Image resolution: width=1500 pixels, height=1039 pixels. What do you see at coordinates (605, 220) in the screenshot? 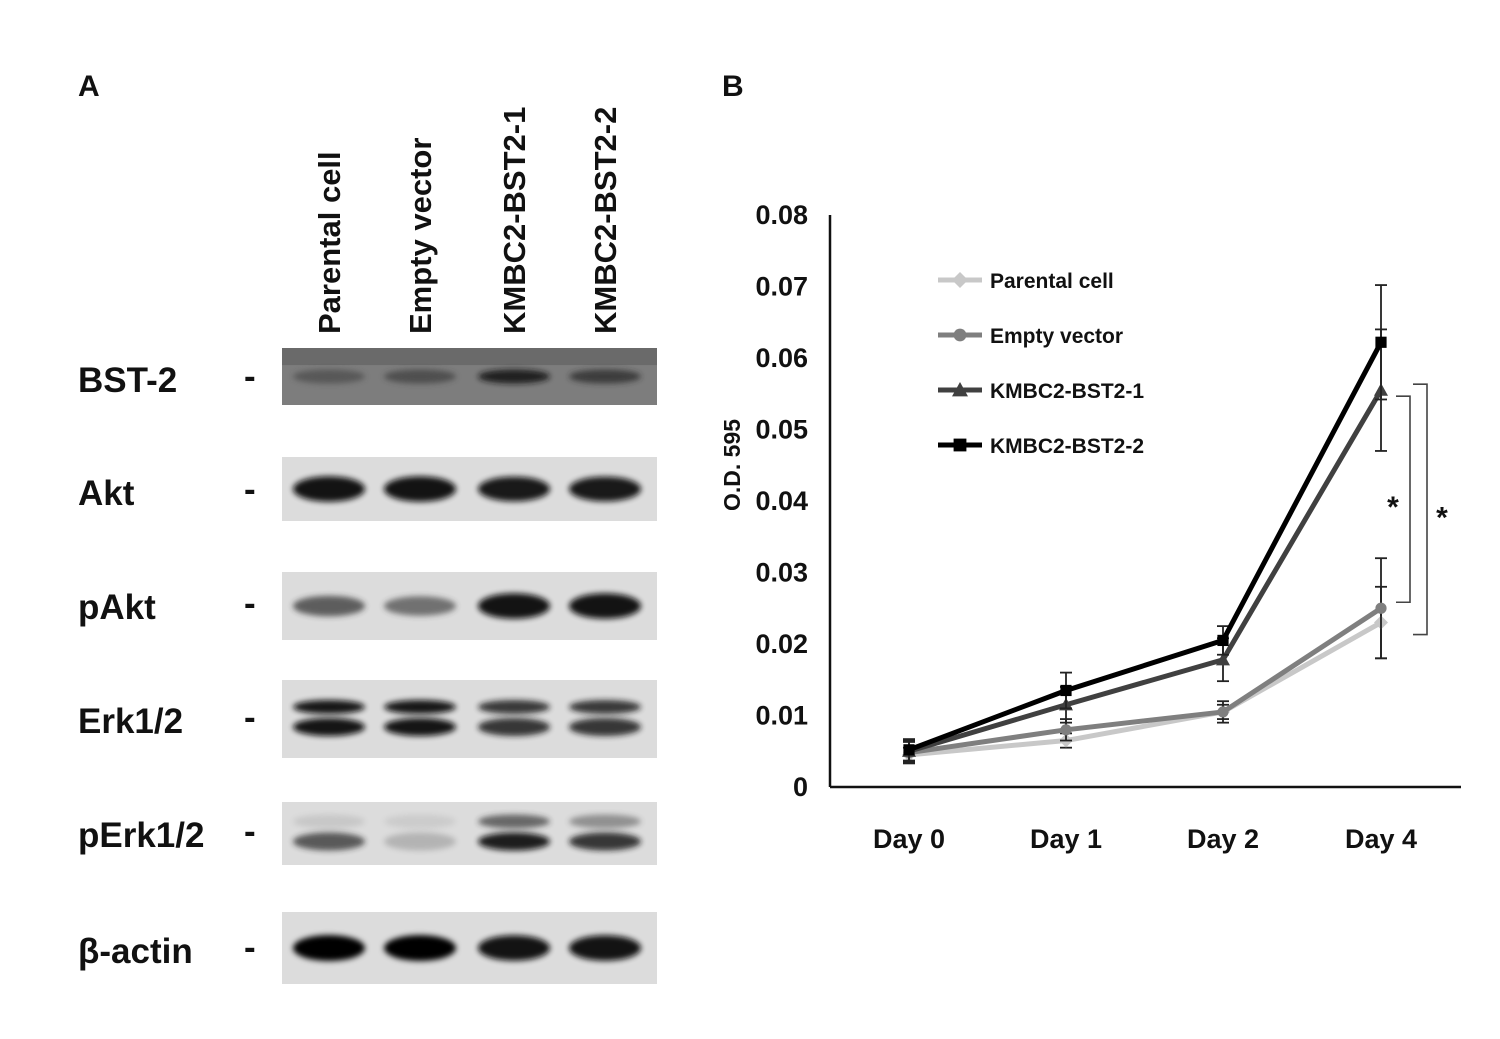
I see `lane-label-kmbc2-bst2-2: KMBC2-BST2-2` at bounding box center [605, 220].